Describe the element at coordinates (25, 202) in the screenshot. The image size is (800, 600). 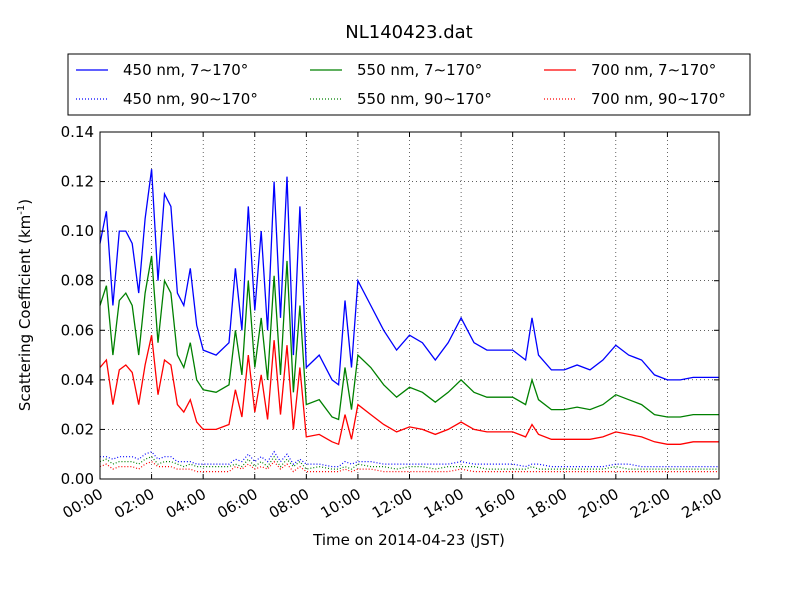
I see `y-axis-label-end: )` at that location.